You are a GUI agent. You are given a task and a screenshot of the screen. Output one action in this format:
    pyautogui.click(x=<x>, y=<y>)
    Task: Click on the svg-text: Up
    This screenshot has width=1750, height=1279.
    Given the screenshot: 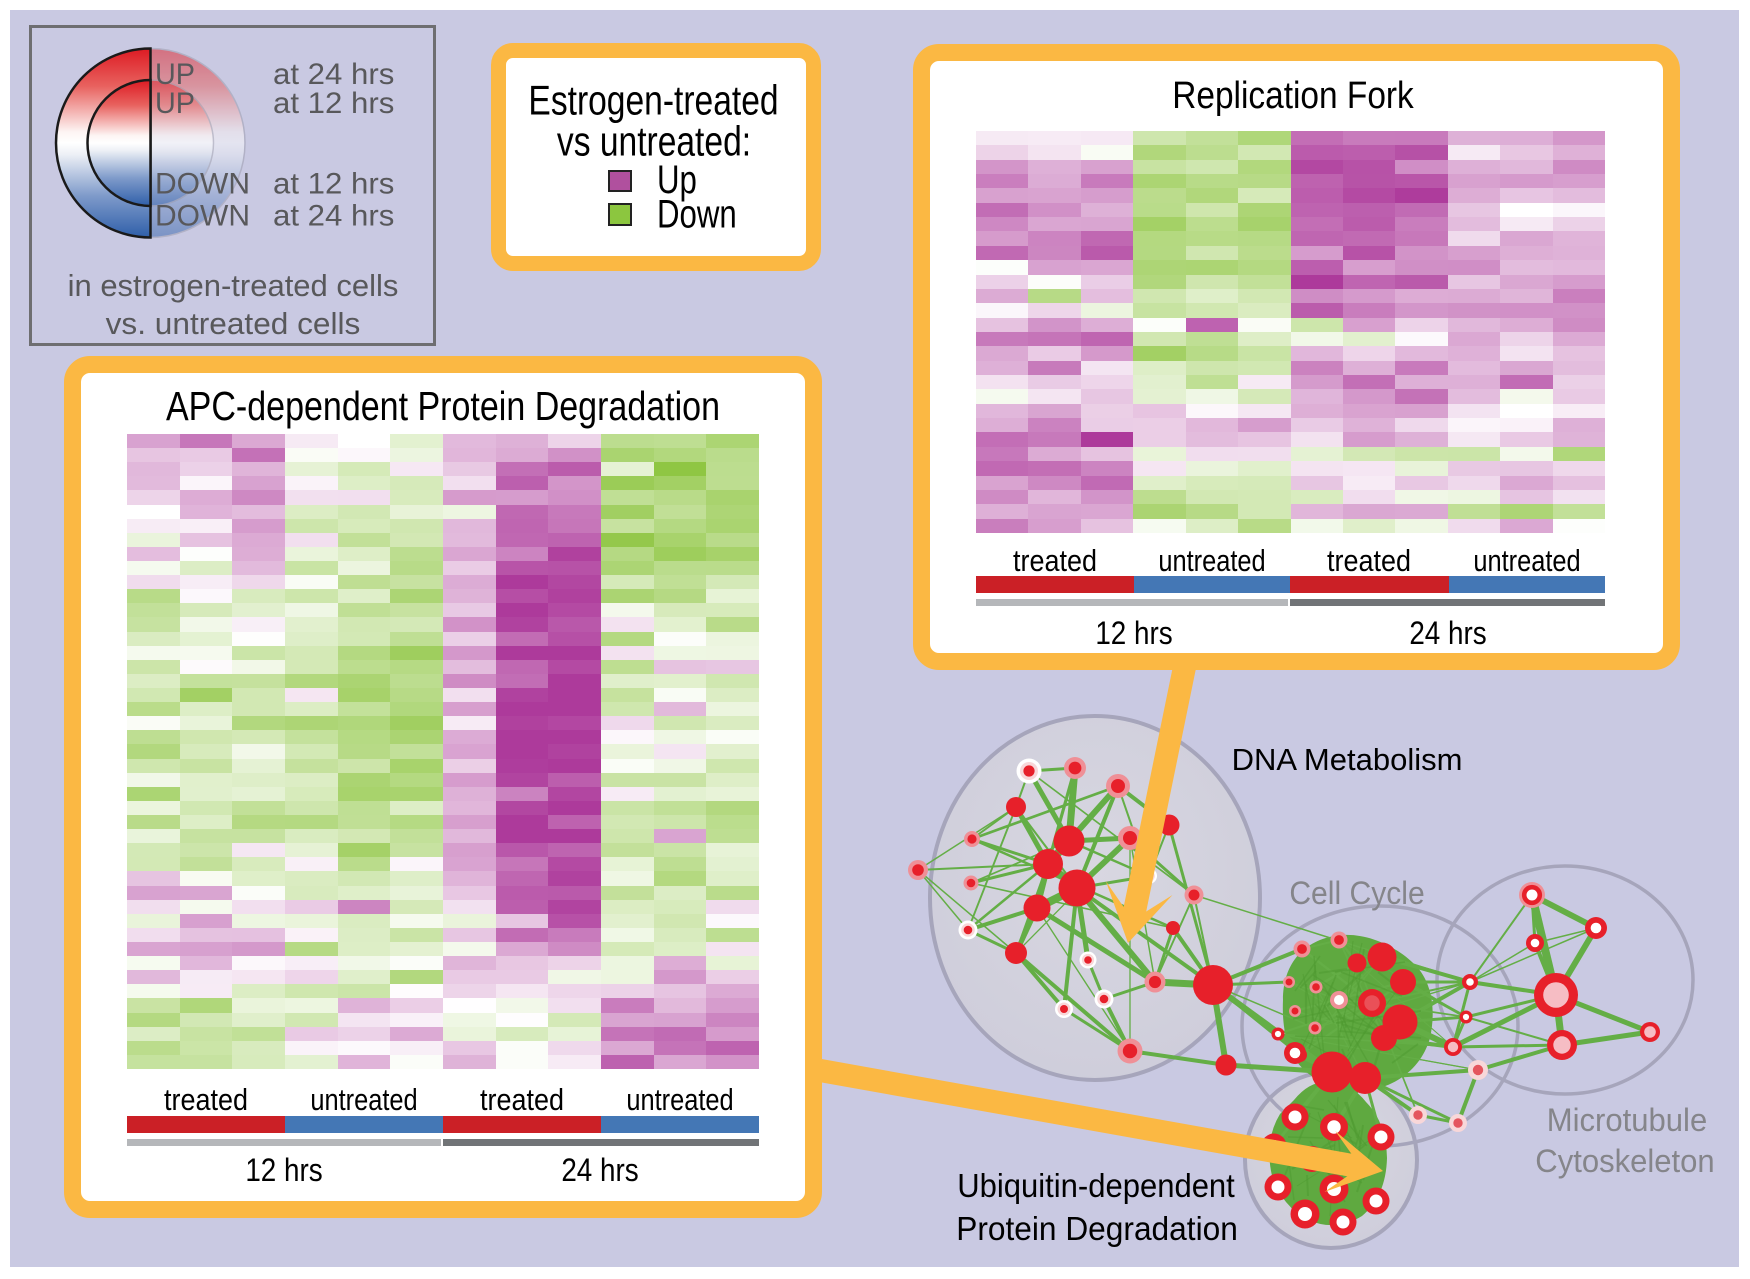 What is the action you would take?
    pyautogui.click(x=677, y=179)
    